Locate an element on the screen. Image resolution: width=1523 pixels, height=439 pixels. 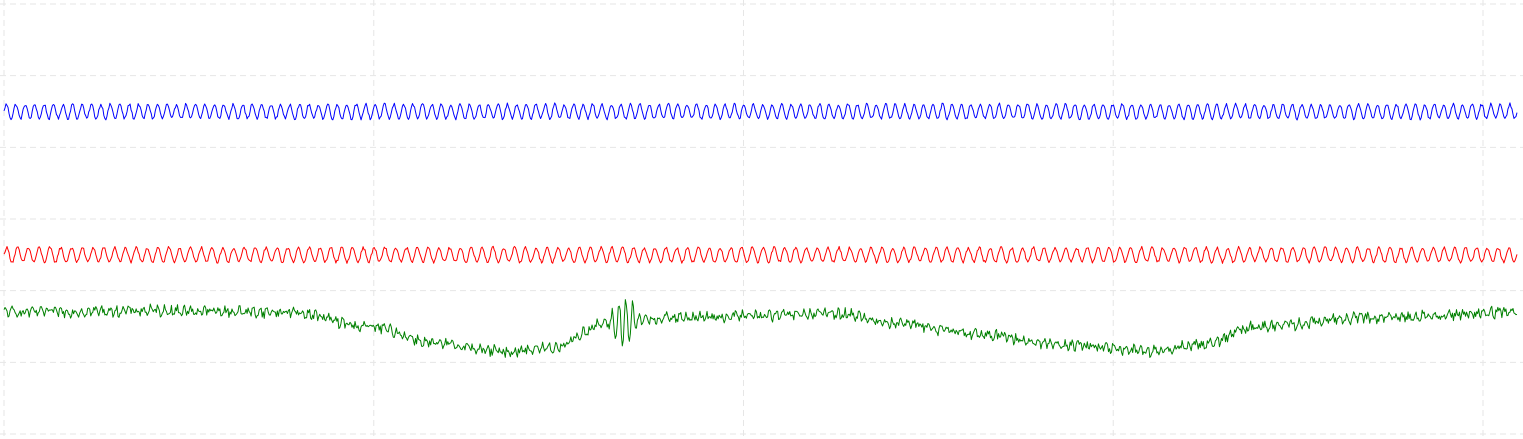
trace-blue-line is located at coordinates (760, 111).